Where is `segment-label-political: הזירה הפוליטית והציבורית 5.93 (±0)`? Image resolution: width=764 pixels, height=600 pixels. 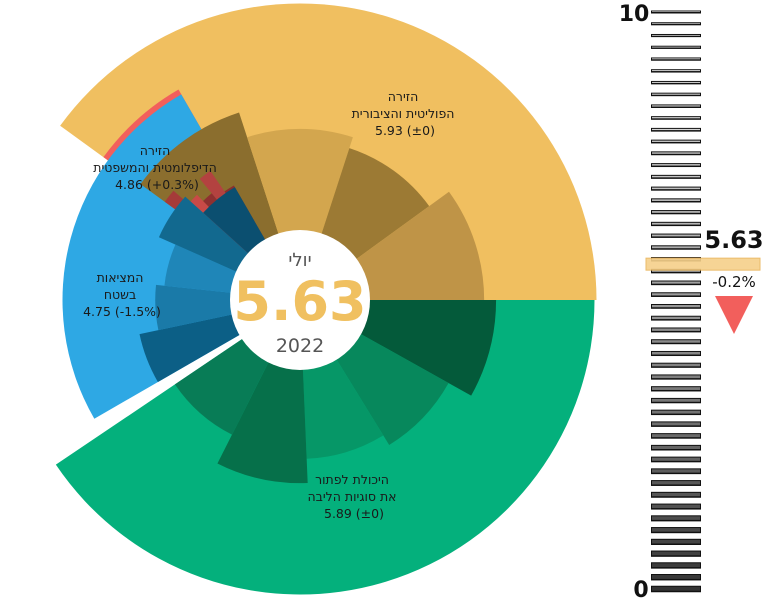 segment-label-political: הזירה הפוליטית והציבורית 5.93 (±0) is located at coordinates (405, 113).